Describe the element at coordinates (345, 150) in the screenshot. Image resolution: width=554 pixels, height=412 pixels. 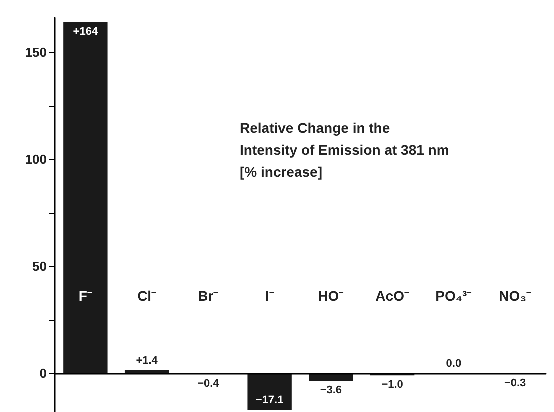
I see `text: Relative Change in the Intensity of Emission at 381 nm [% increase]` at that location.